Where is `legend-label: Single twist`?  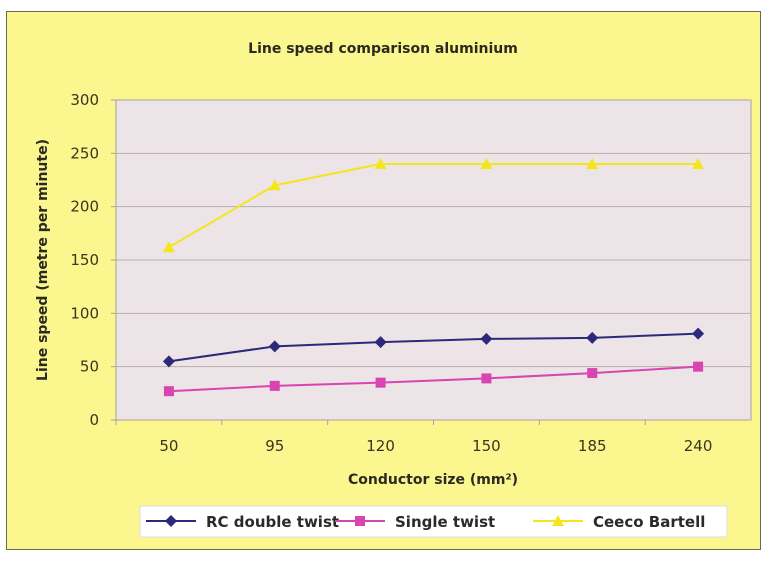 legend-label: Single twist is located at coordinates (445, 522).